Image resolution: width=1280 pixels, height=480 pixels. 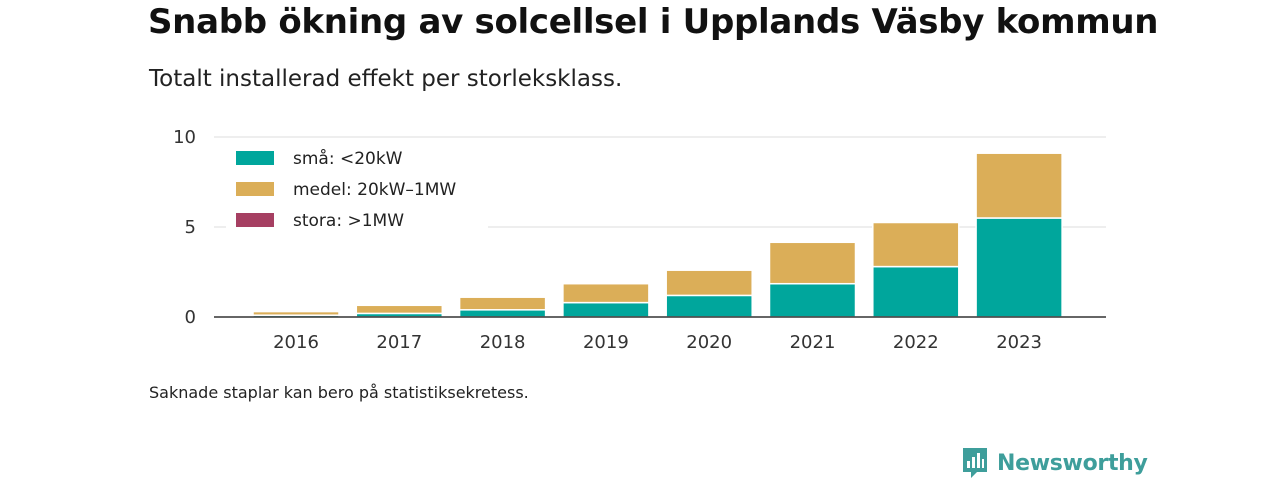 What do you see at coordinates (296, 342) in the screenshot?
I see `x-tick-label: 2016` at bounding box center [296, 342].